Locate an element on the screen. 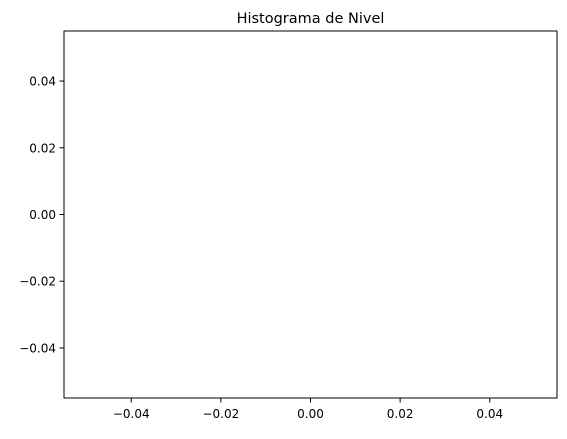 This screenshot has width=567, height=439. y-tick-label: −0.02 is located at coordinates (37, 282).